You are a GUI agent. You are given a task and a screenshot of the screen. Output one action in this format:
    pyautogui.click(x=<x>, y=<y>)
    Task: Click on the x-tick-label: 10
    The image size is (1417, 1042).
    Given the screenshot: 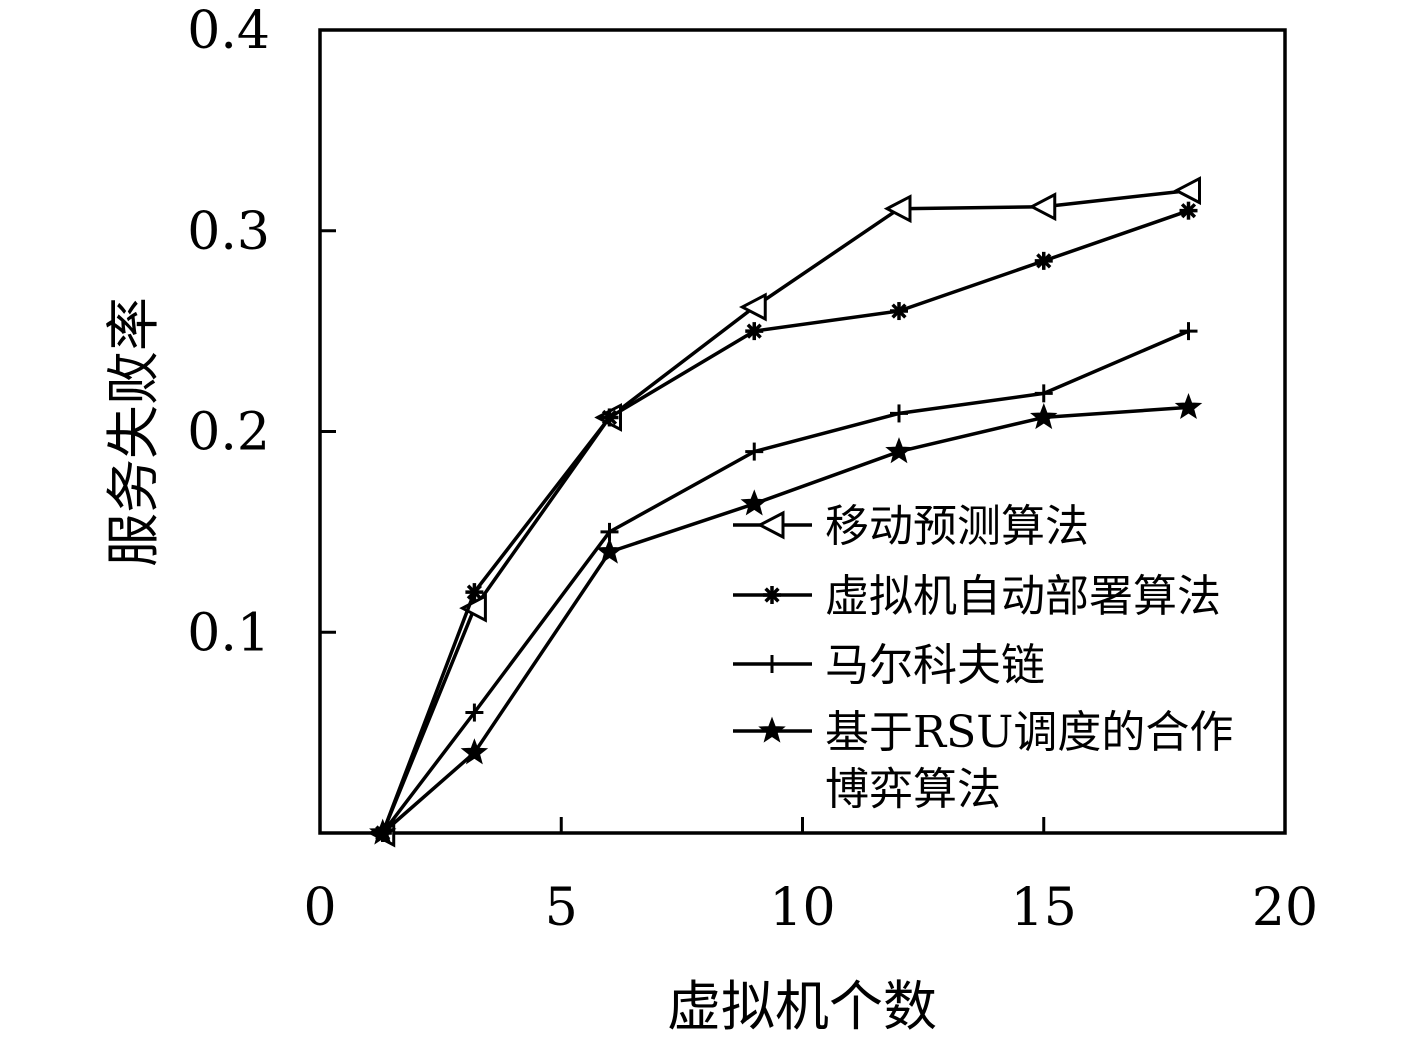 What is the action you would take?
    pyautogui.click(x=802, y=908)
    